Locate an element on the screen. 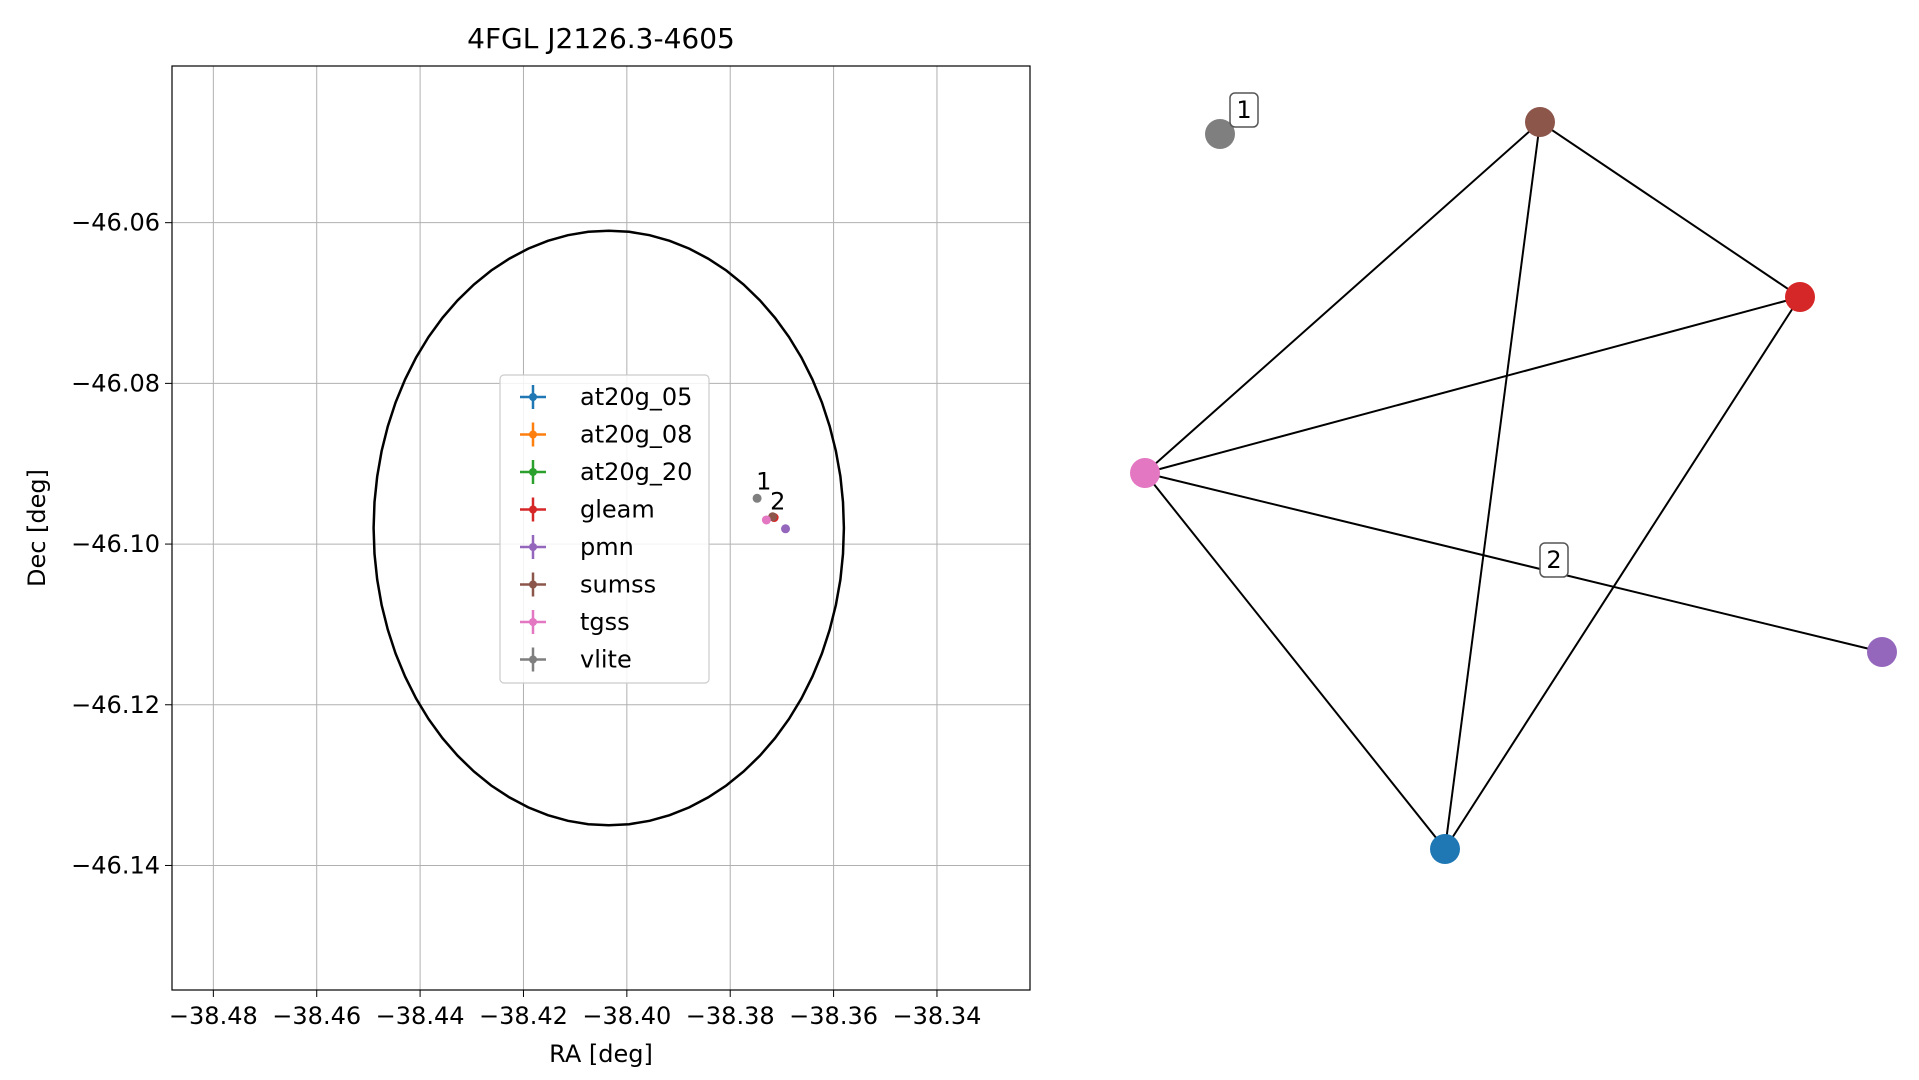 The height and width of the screenshot is (1080, 1919). legend-item-at20g_05: at20g_05 is located at coordinates (606, 397).